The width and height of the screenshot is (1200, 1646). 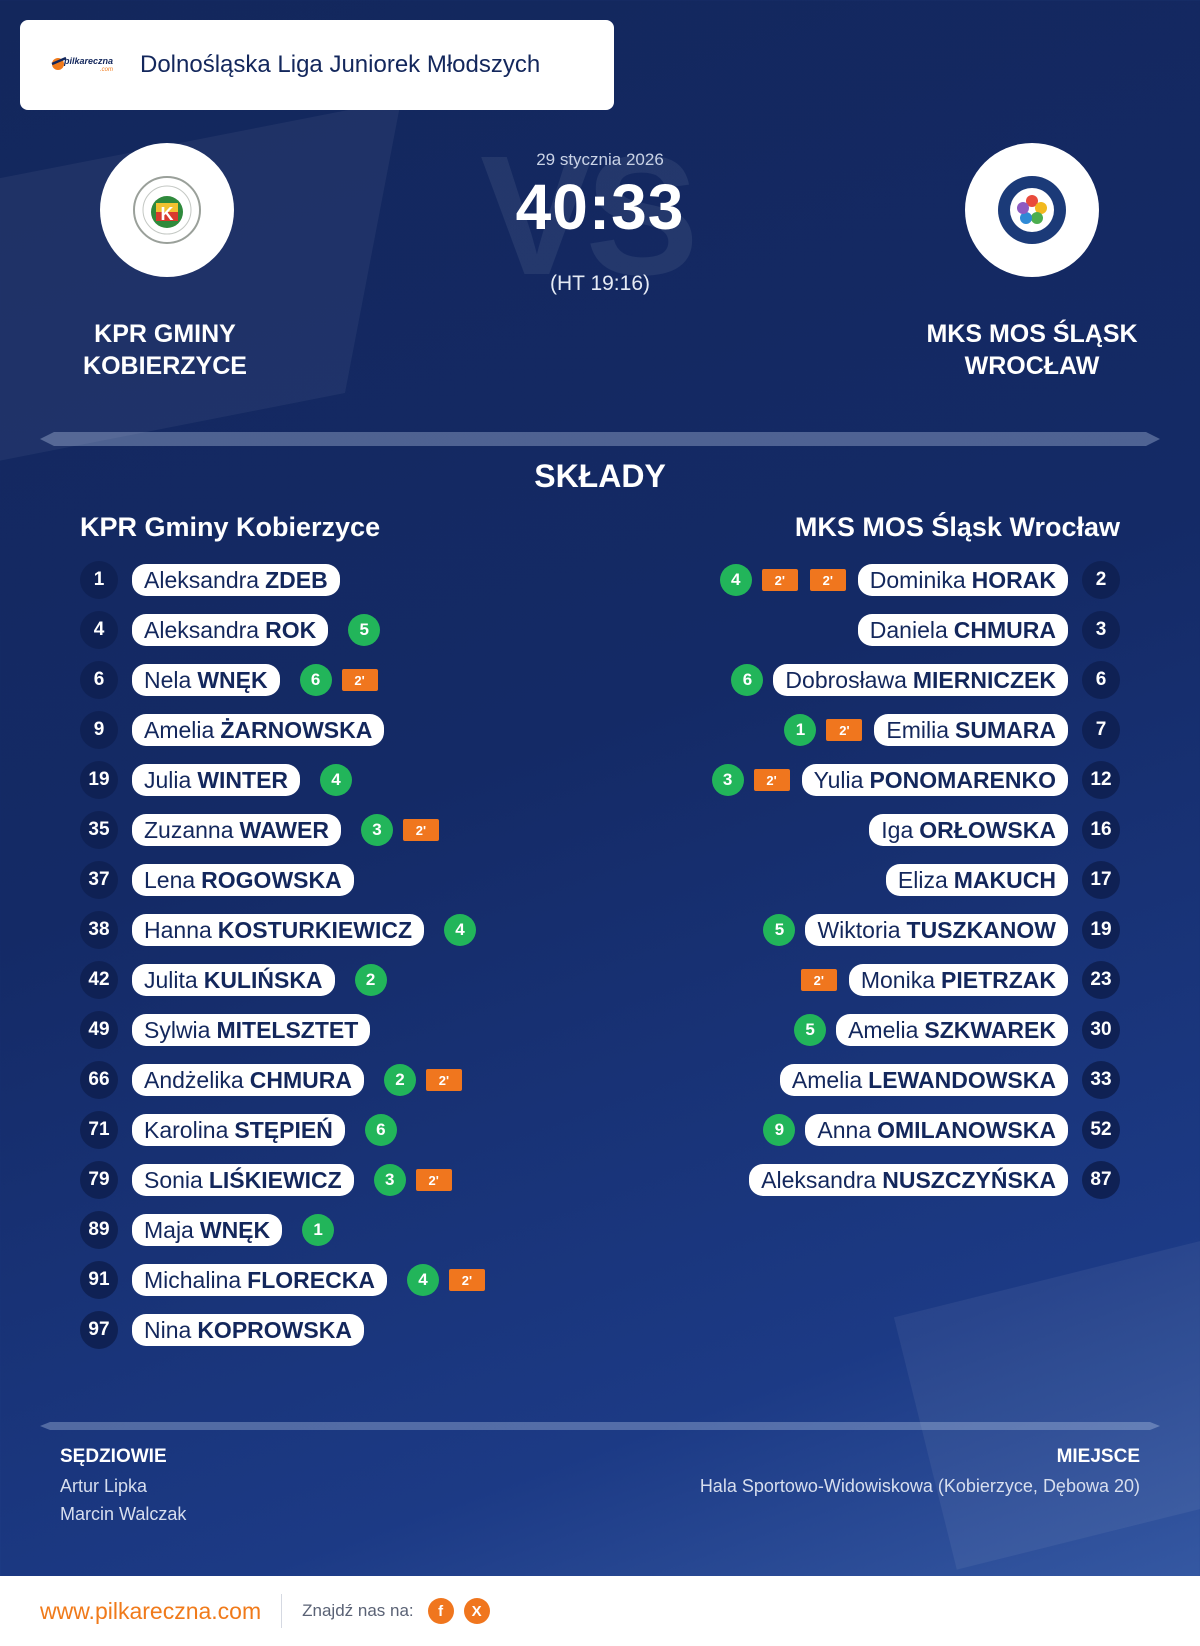 What do you see at coordinates (99, 980) in the screenshot?
I see `player-number: 42` at bounding box center [99, 980].